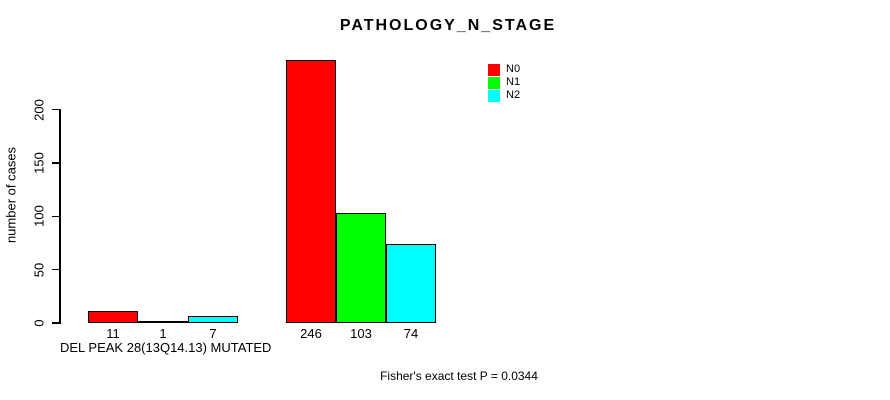 This screenshot has width=890, height=400. What do you see at coordinates (311, 333) in the screenshot?
I see `bar-value-label: 246` at bounding box center [311, 333].